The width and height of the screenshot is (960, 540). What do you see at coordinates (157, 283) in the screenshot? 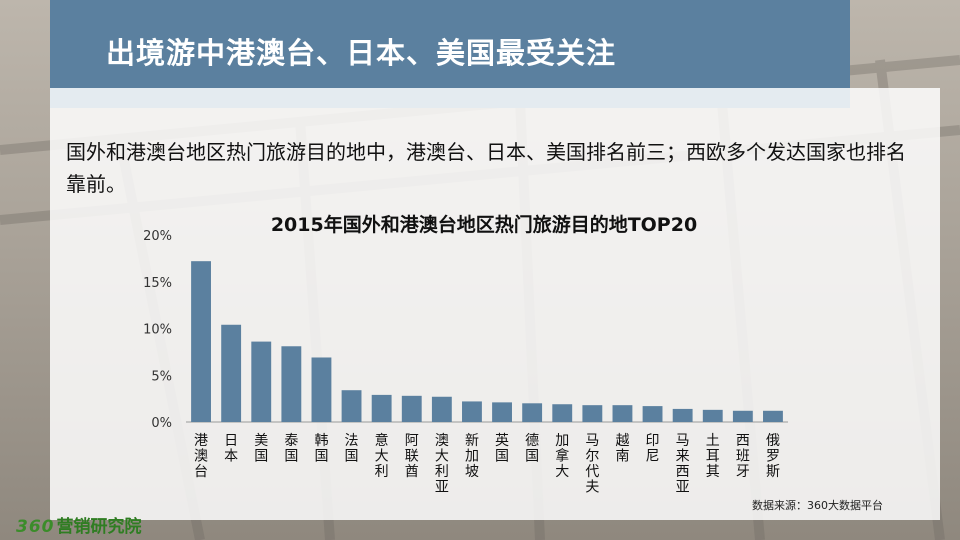
I see `y-tick-label: 15%` at bounding box center [157, 283].